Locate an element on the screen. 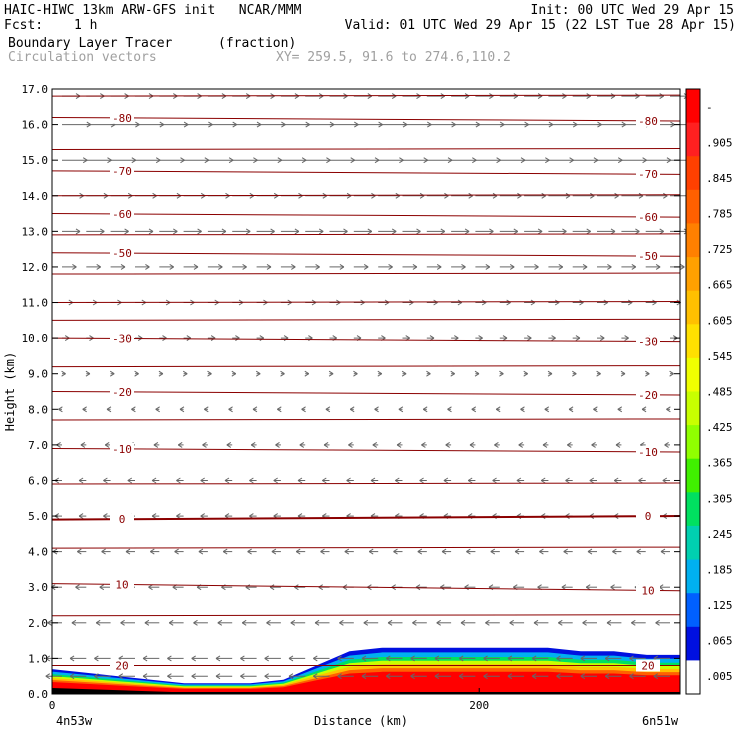  contour-label: 10 is located at coordinates (121, 584).